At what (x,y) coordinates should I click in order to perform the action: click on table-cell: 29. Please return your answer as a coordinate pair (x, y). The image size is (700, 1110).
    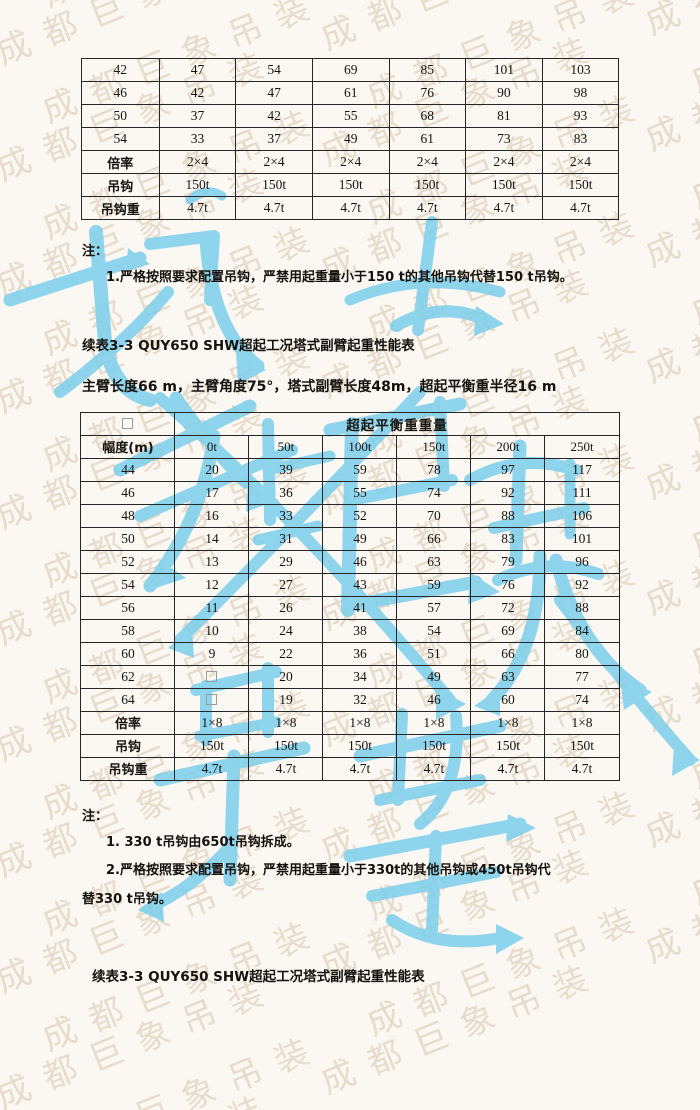
    Looking at the image, I should click on (286, 561).